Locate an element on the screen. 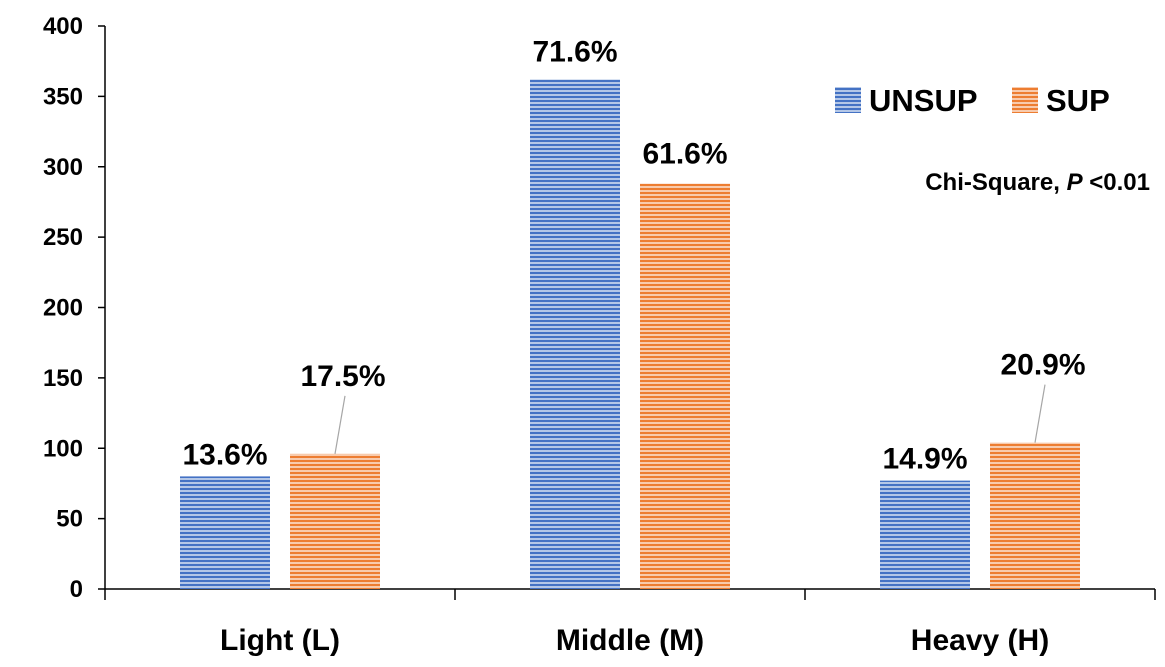  x-tick-label: Middle (M) is located at coordinates (630, 640).